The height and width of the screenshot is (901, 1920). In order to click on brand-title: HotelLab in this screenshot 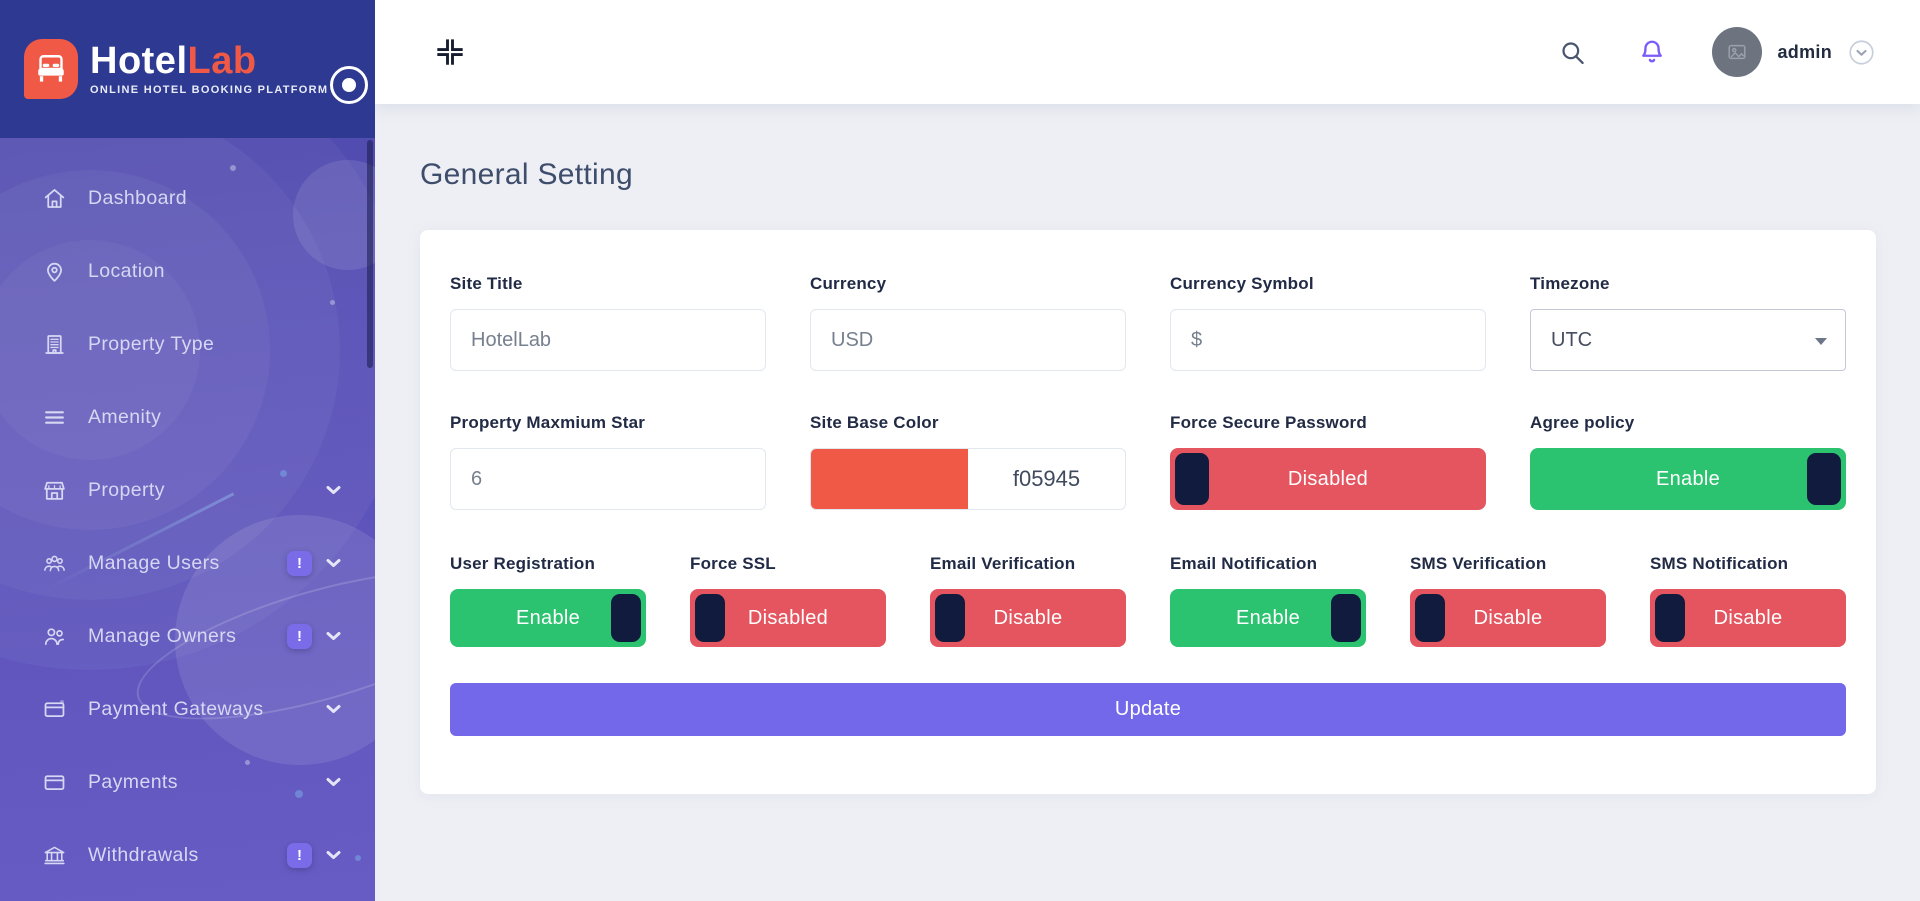, I will do `click(173, 61)`.